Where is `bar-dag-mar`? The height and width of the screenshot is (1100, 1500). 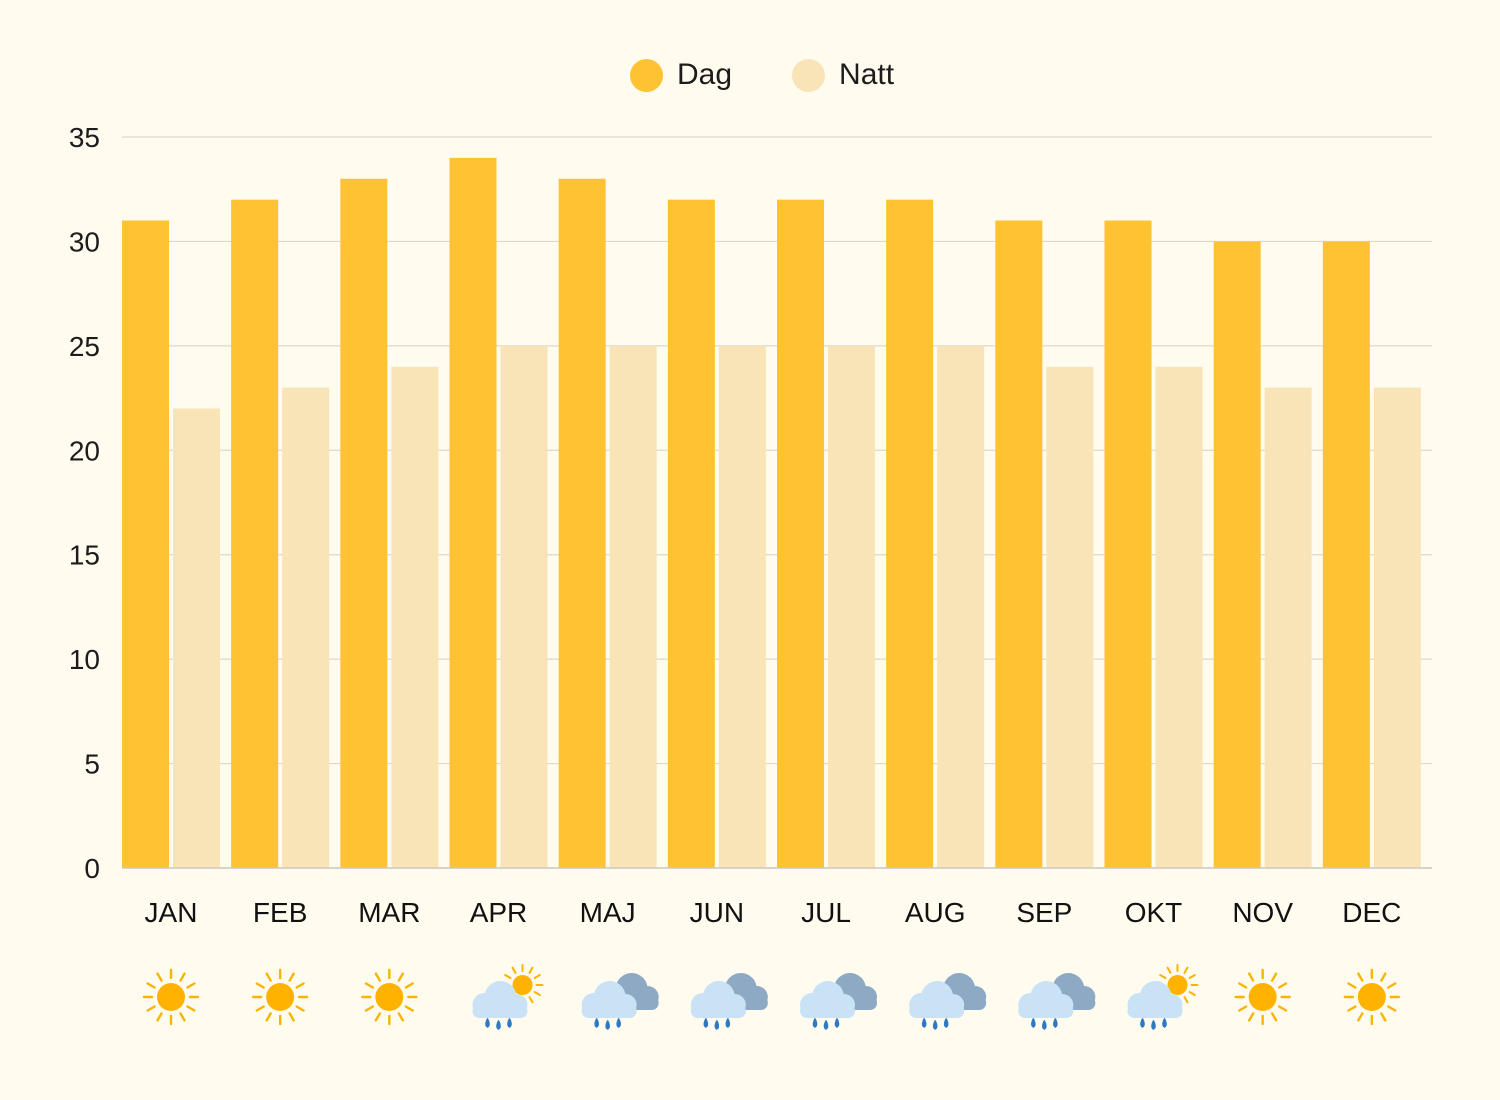 bar-dag-mar is located at coordinates (364, 523).